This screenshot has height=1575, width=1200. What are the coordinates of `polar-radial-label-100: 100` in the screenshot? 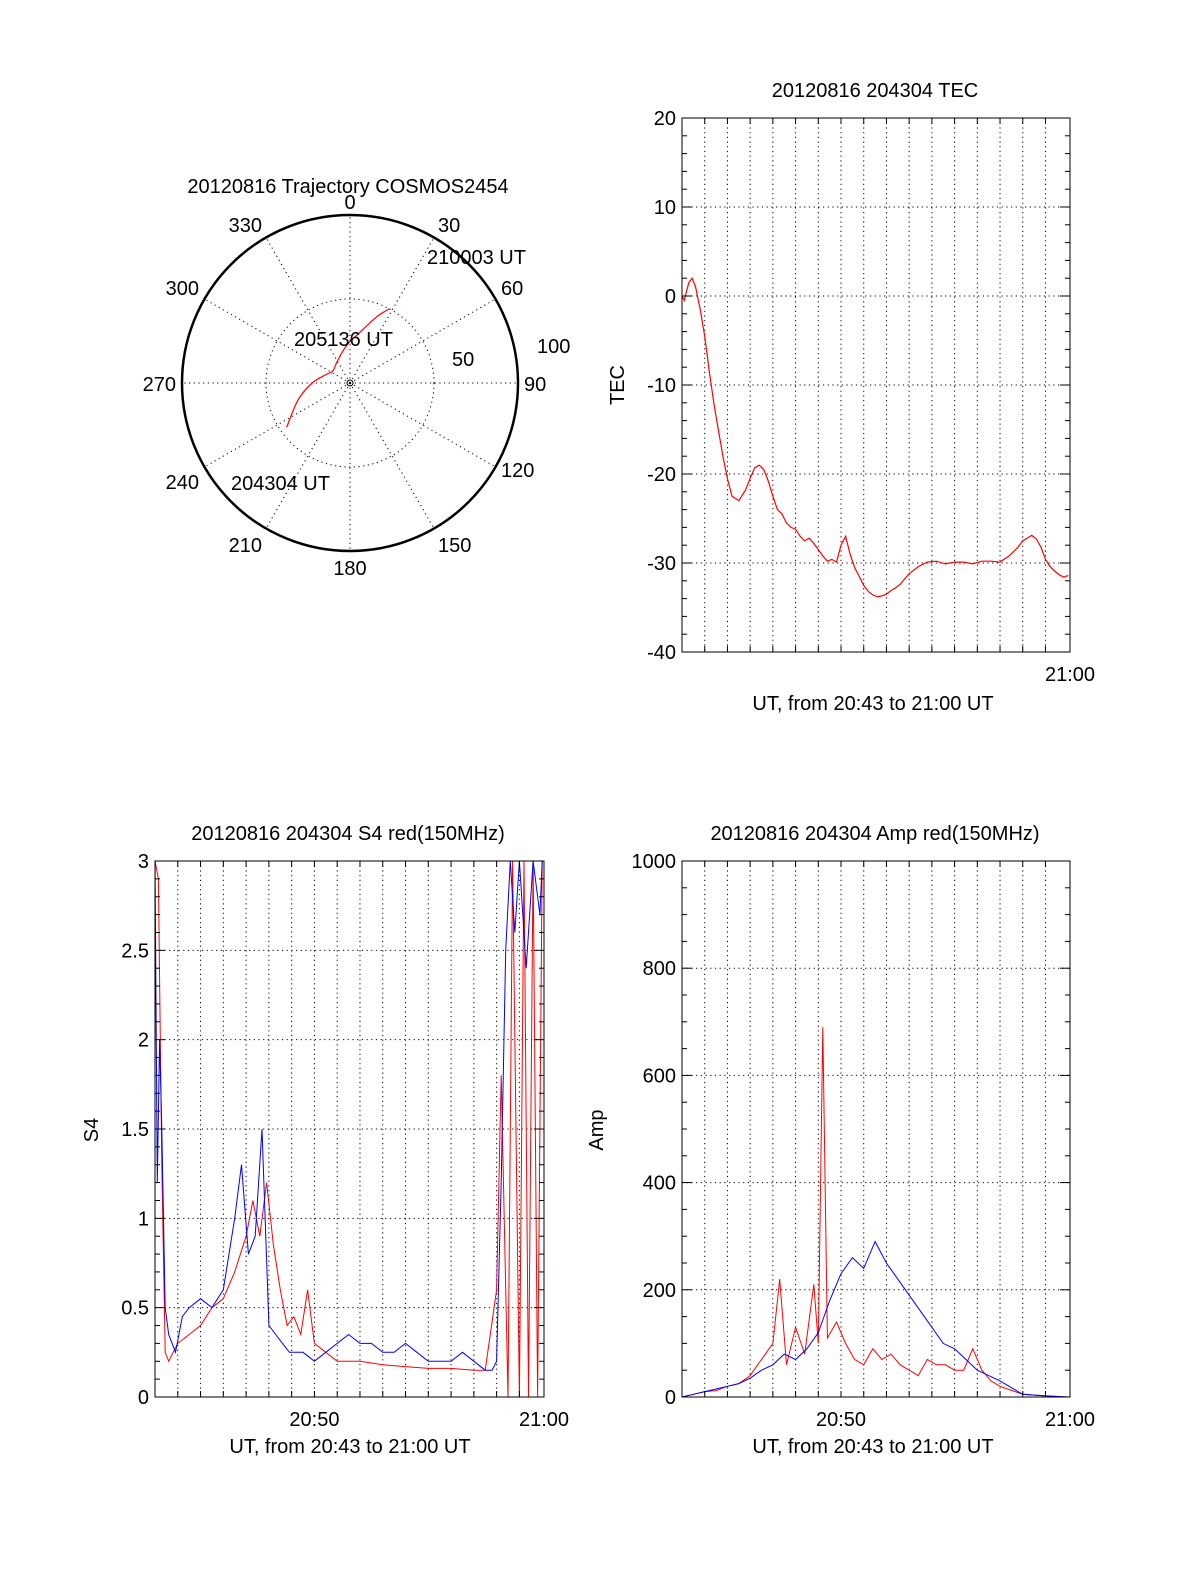 It's located at (553, 347).